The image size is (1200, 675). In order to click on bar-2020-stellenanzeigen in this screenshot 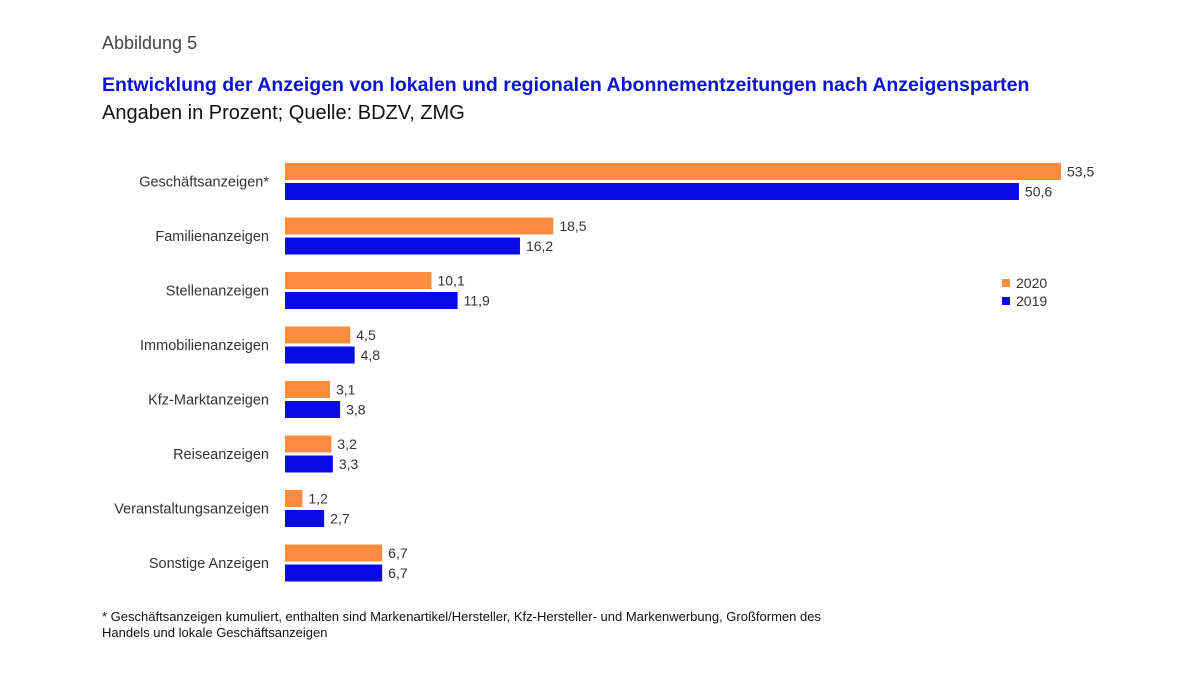, I will do `click(358, 280)`.